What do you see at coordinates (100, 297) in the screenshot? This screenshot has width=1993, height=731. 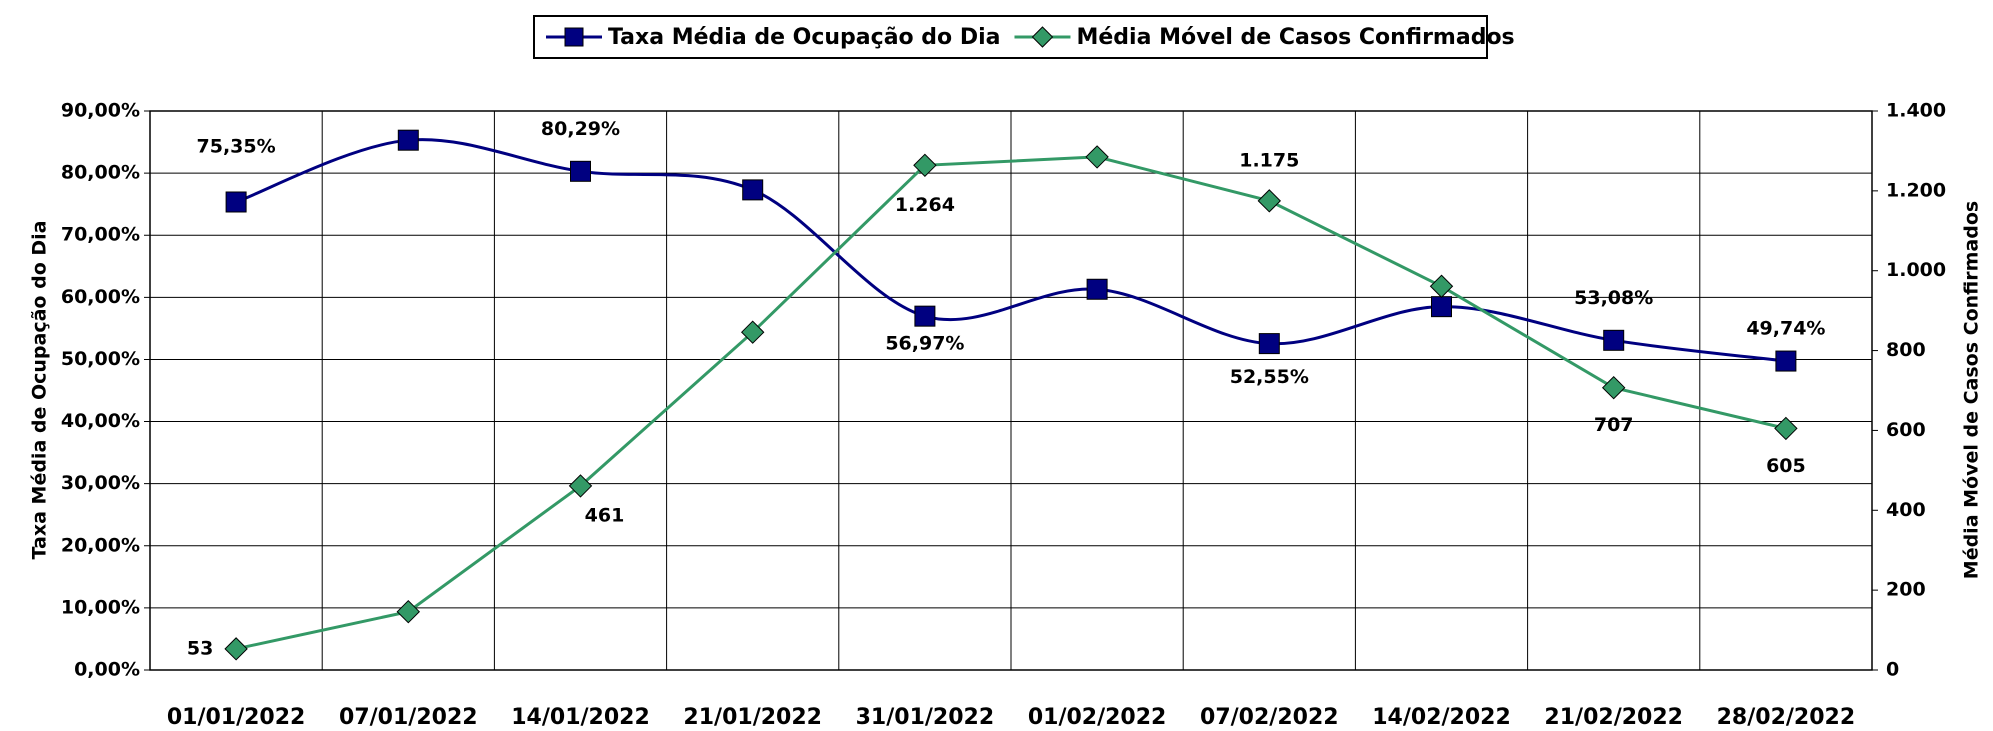 I see `y-tick-label: 60,00%` at bounding box center [100, 297].